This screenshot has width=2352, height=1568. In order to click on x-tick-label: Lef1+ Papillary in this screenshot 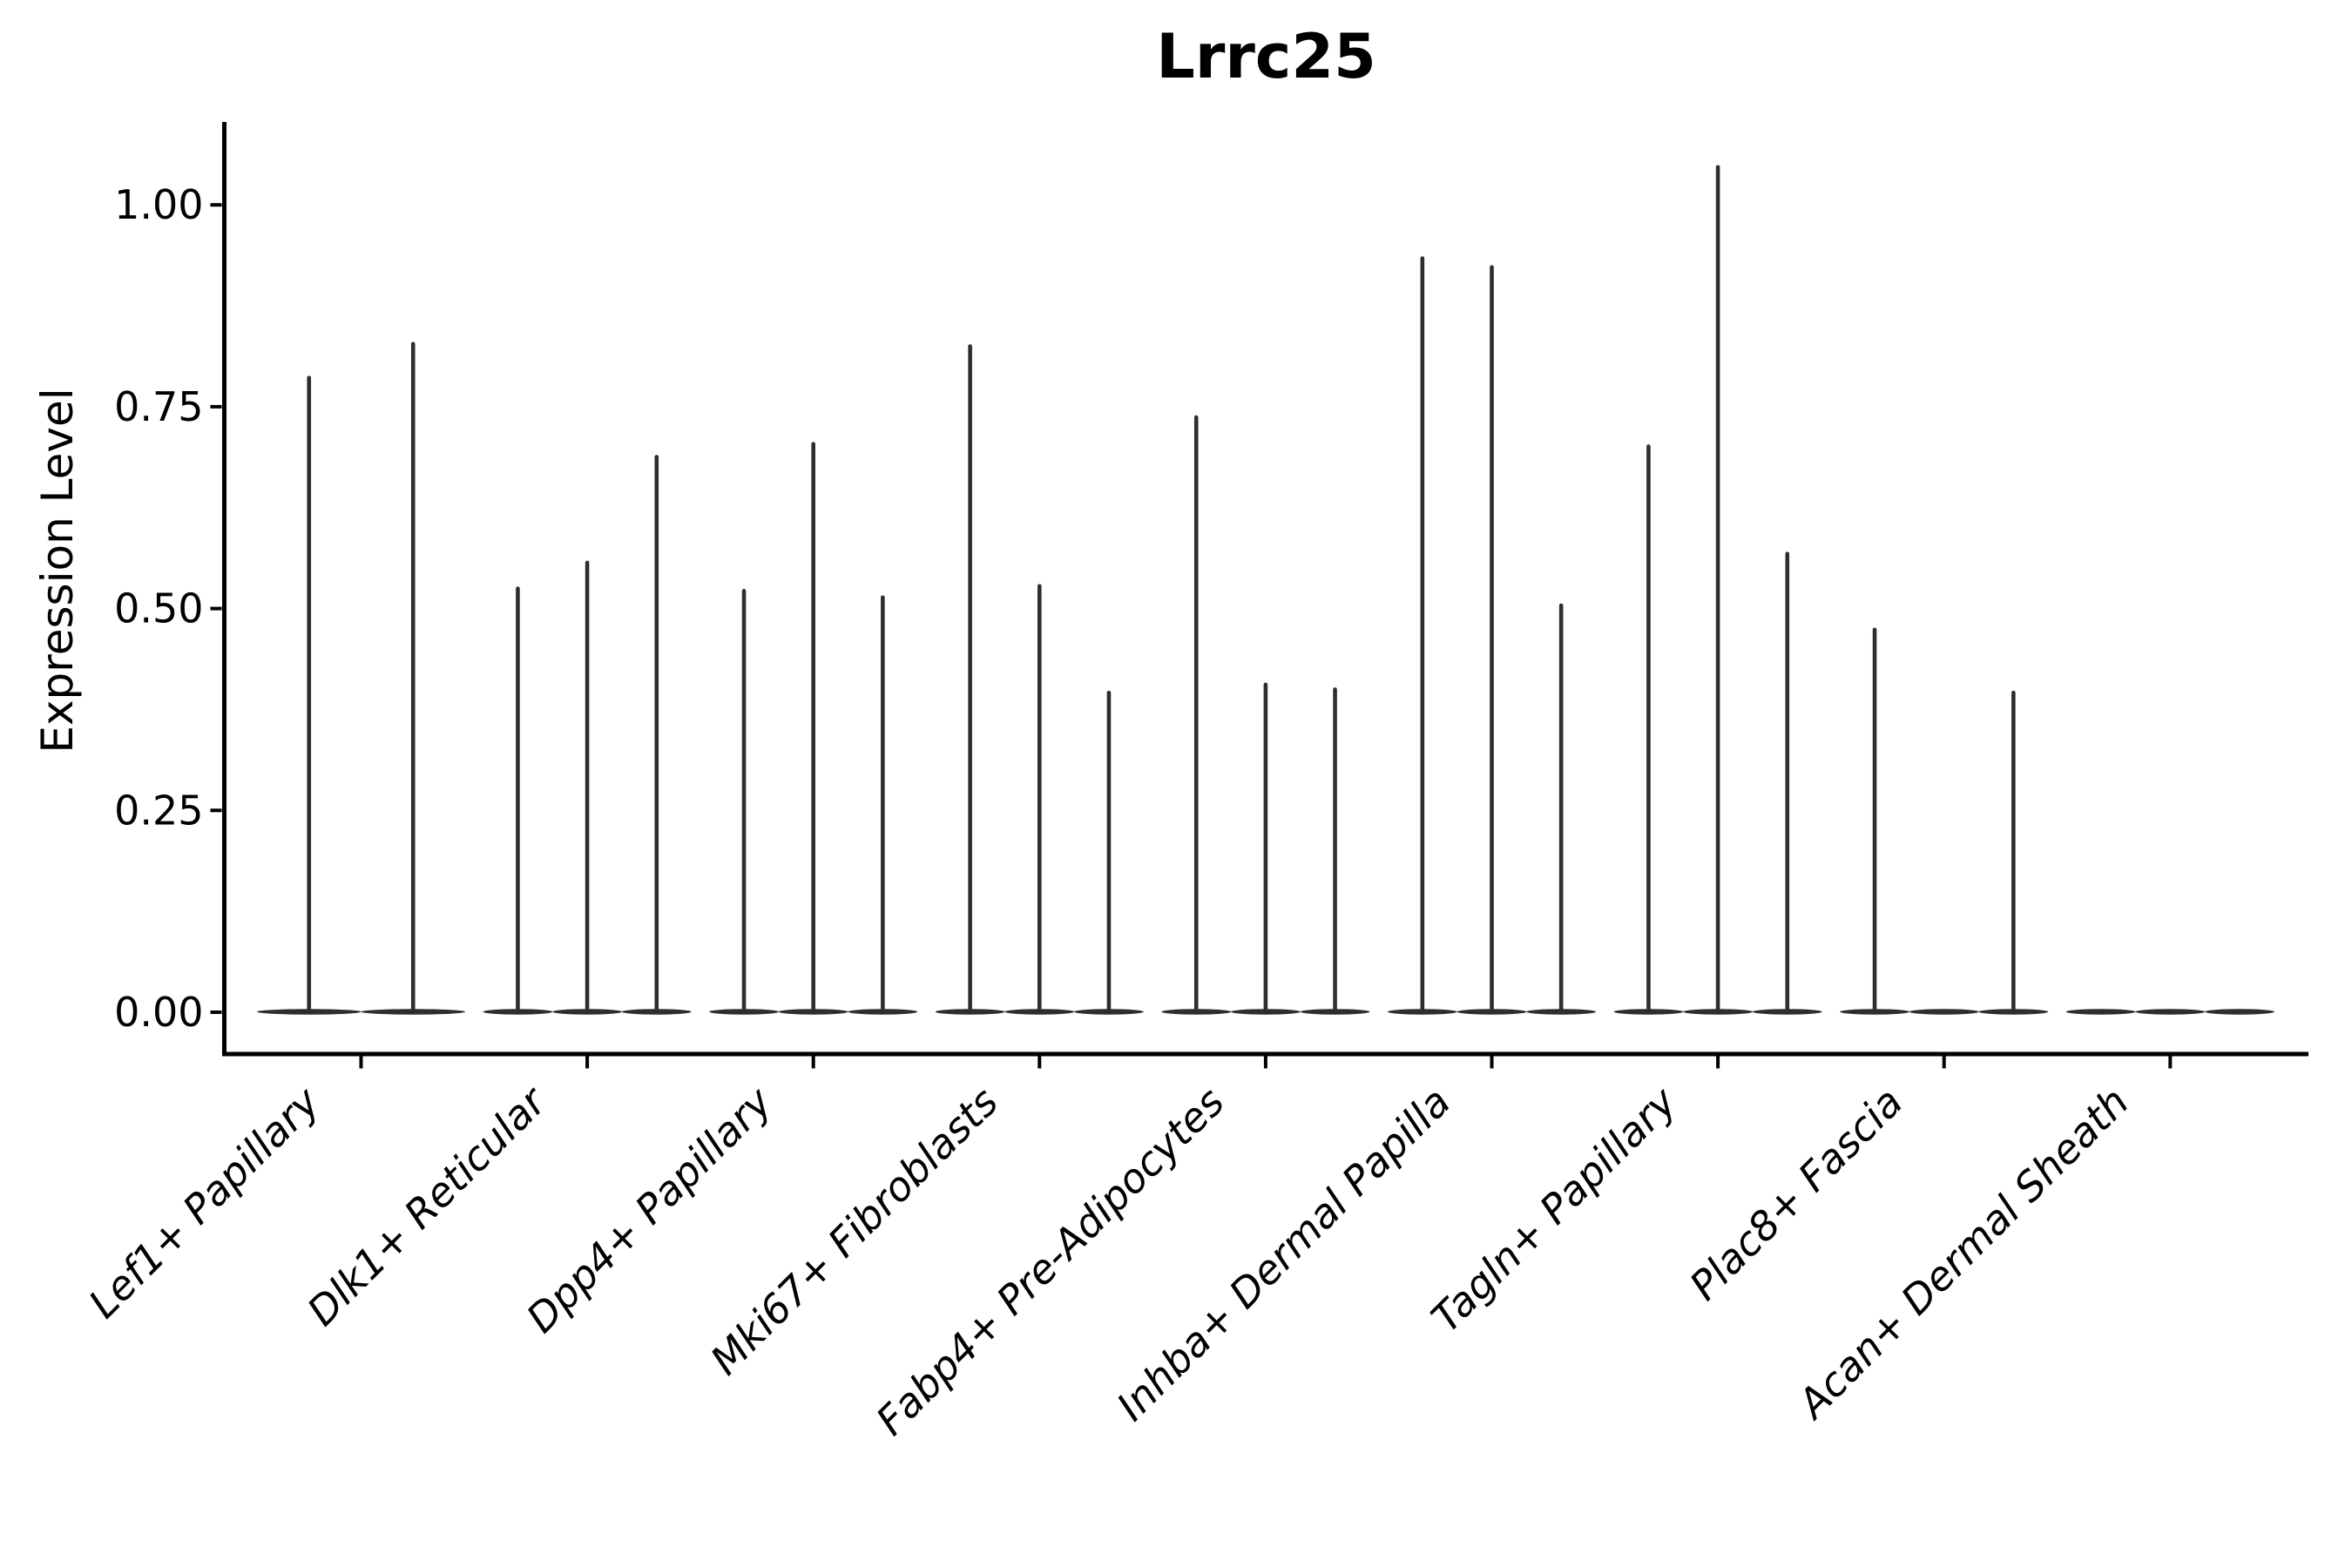, I will do `click(204, 1202)`.